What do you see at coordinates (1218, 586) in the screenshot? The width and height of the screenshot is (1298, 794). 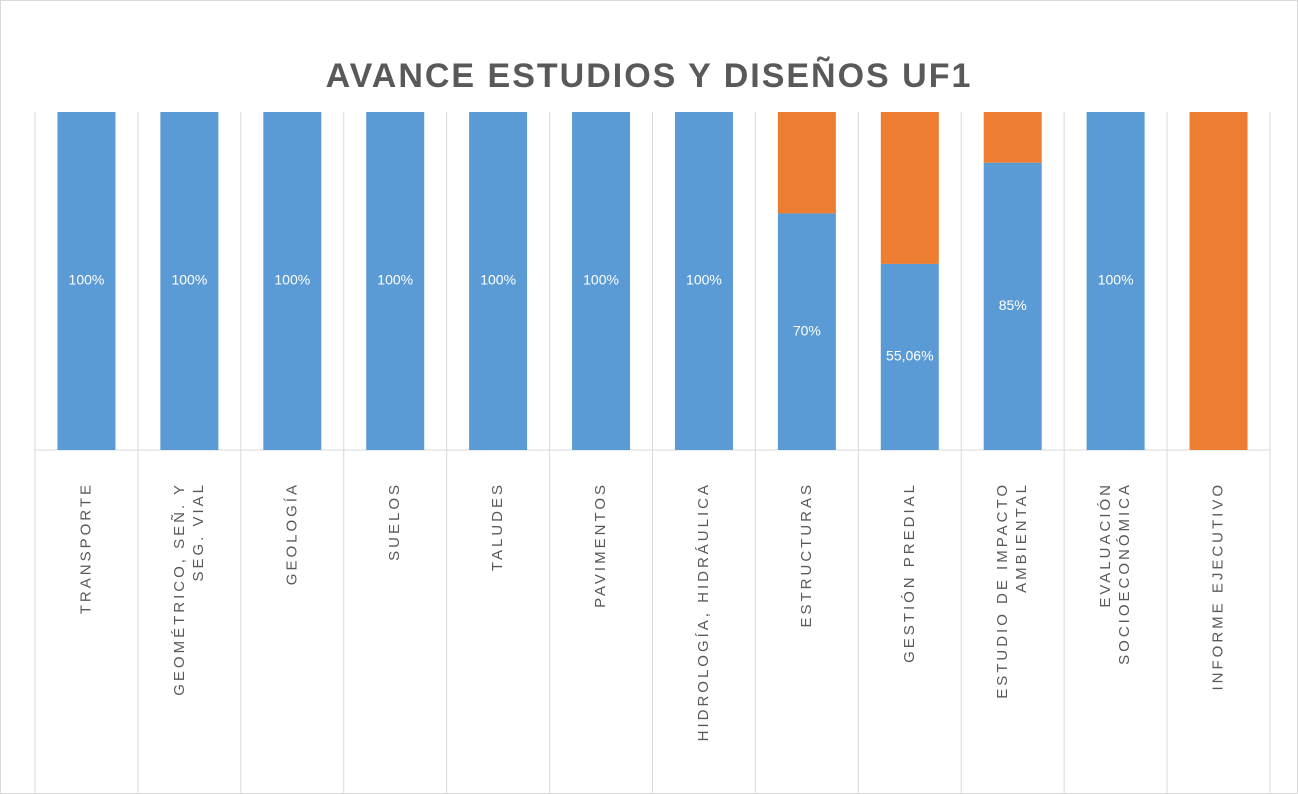 I see `x-tick-label: INFORME EJECUTIVO` at bounding box center [1218, 586].